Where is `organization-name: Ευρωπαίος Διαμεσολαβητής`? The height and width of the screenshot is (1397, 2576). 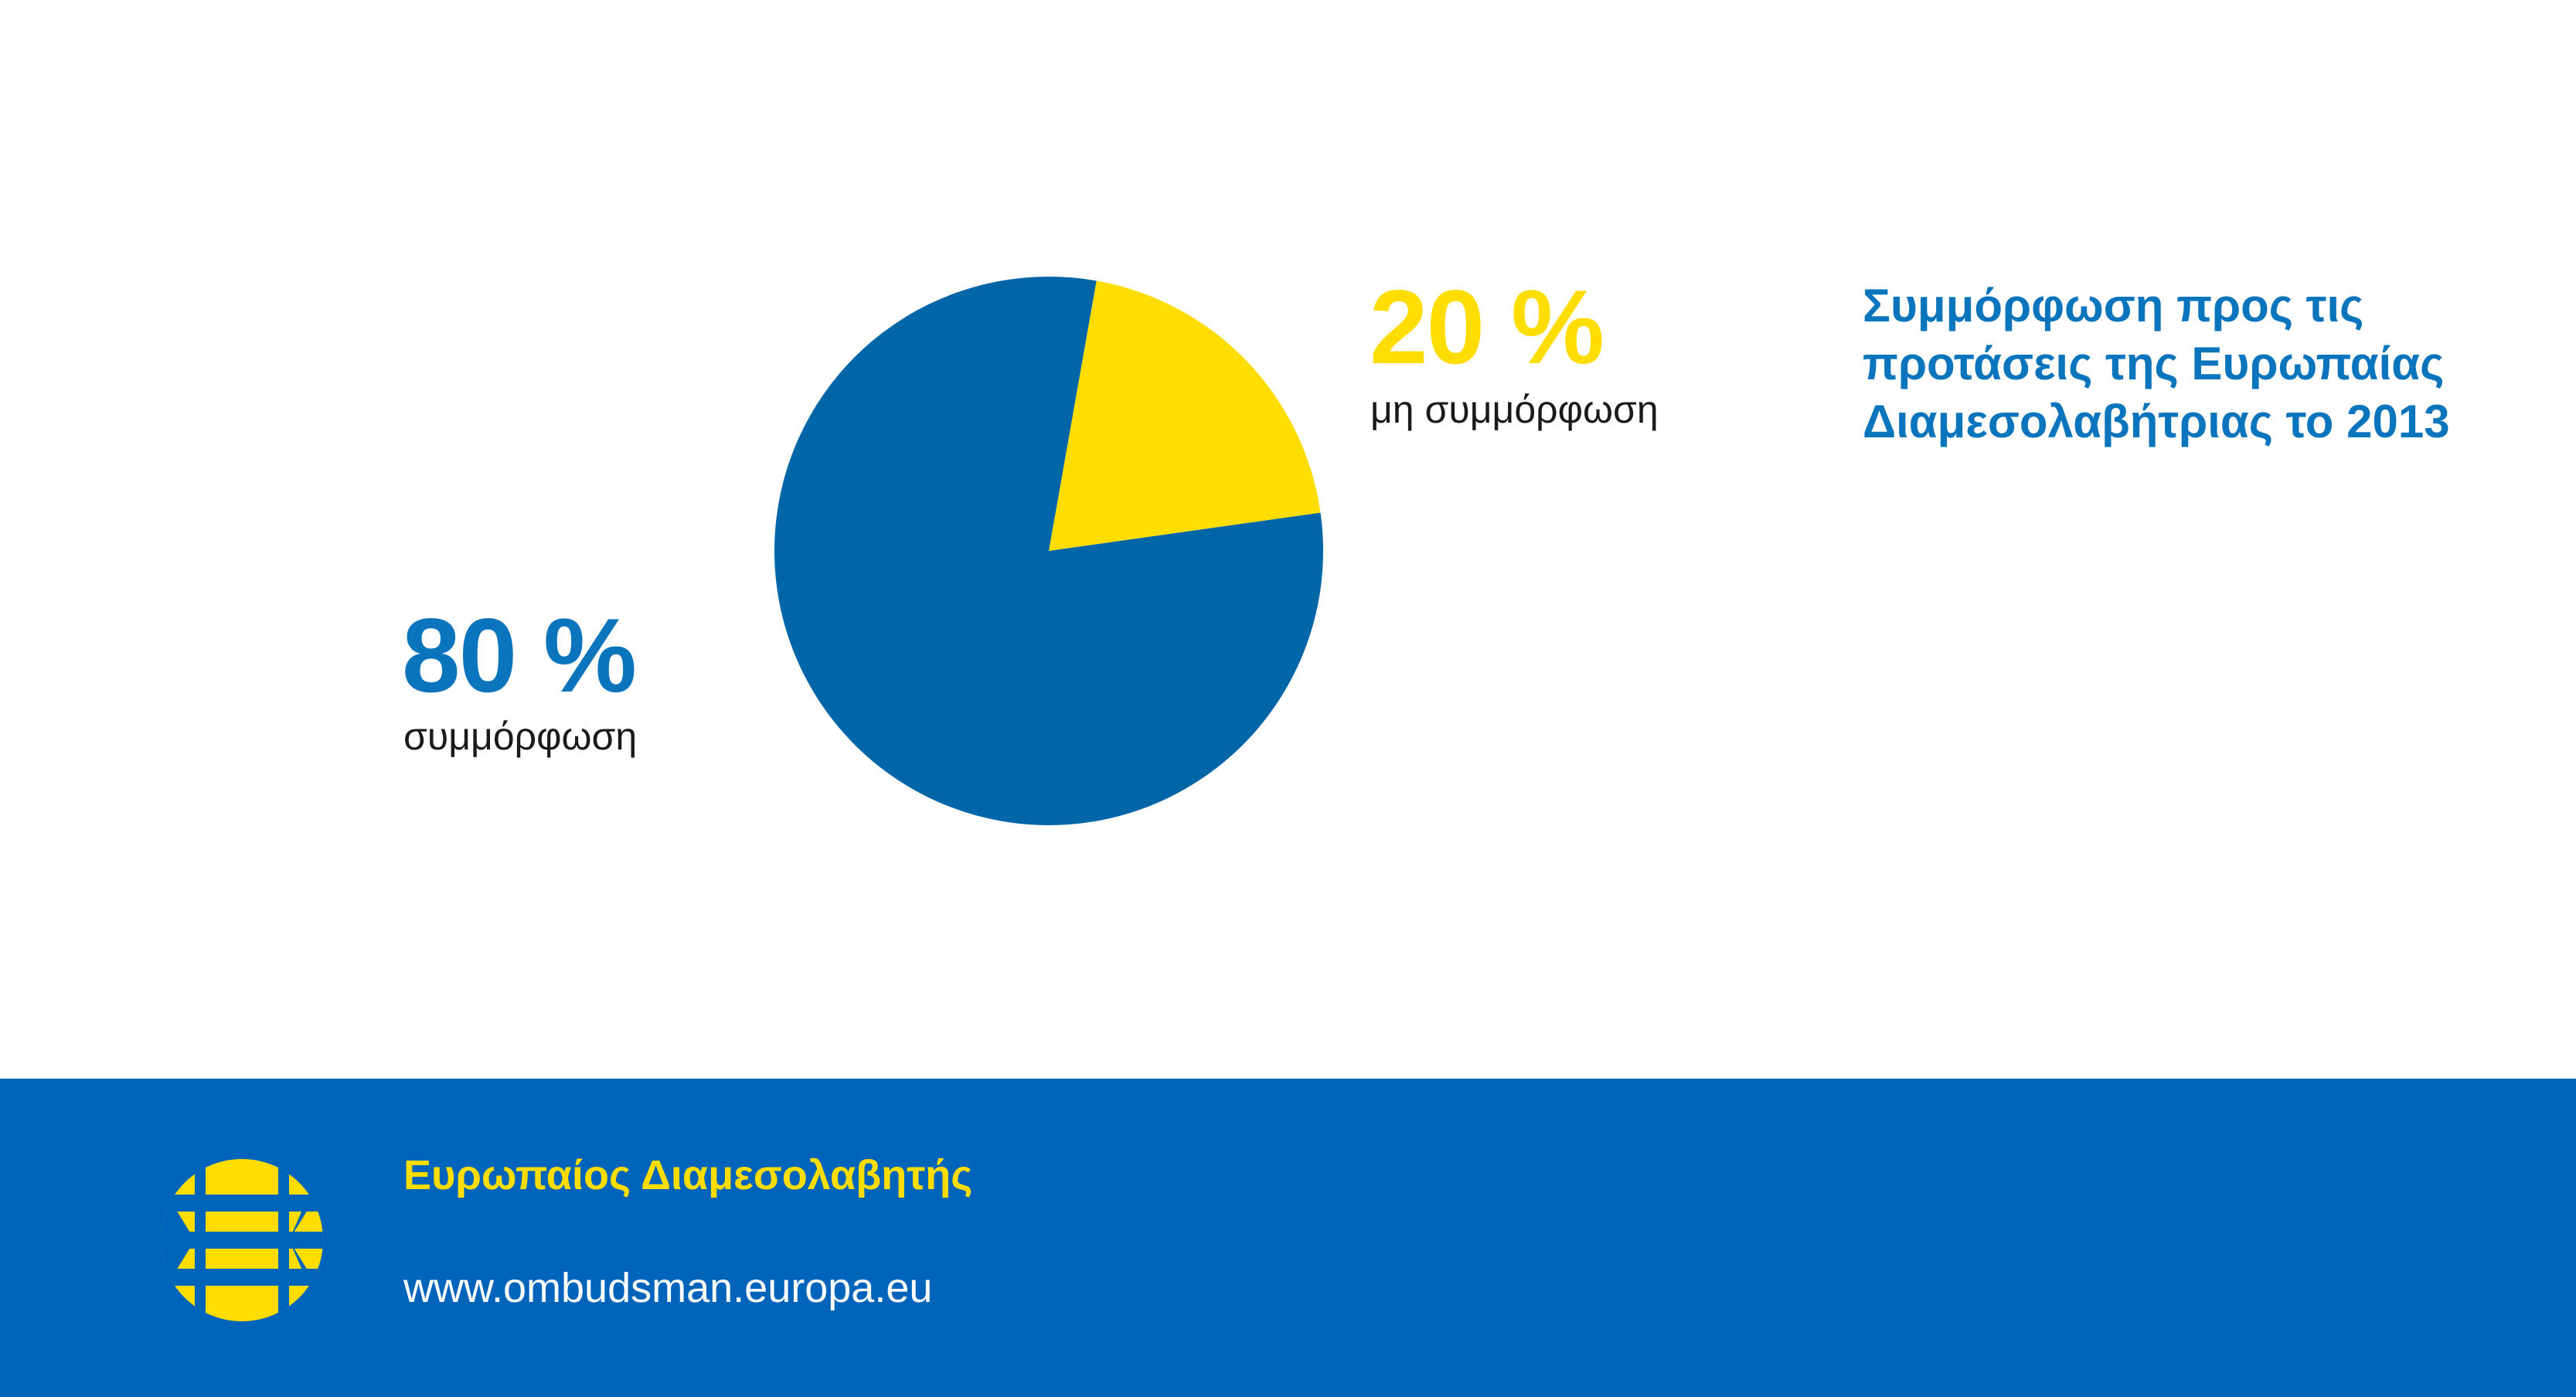 organization-name: Ευρωπαίος Διαμεσολαβητής is located at coordinates (688, 1175).